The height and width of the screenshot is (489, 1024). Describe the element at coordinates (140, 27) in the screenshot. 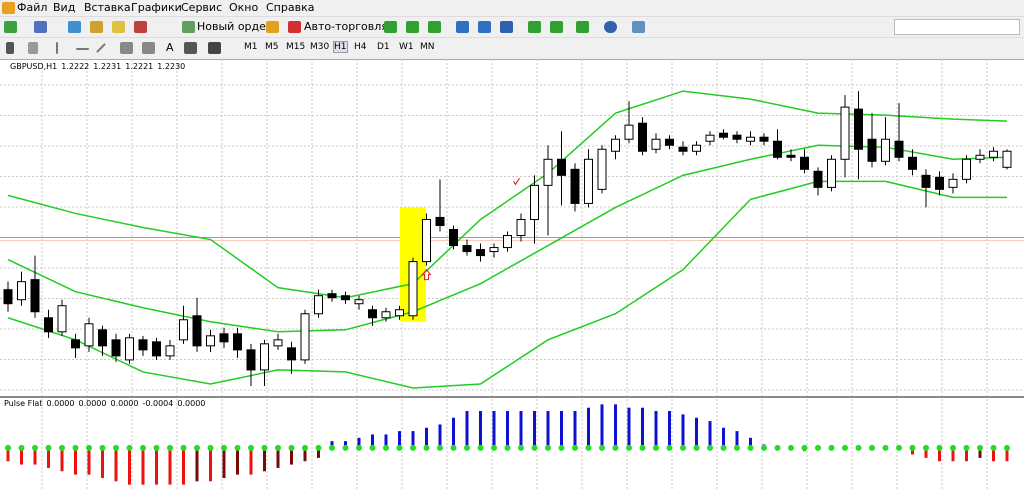

I see `tester-icon` at that location.